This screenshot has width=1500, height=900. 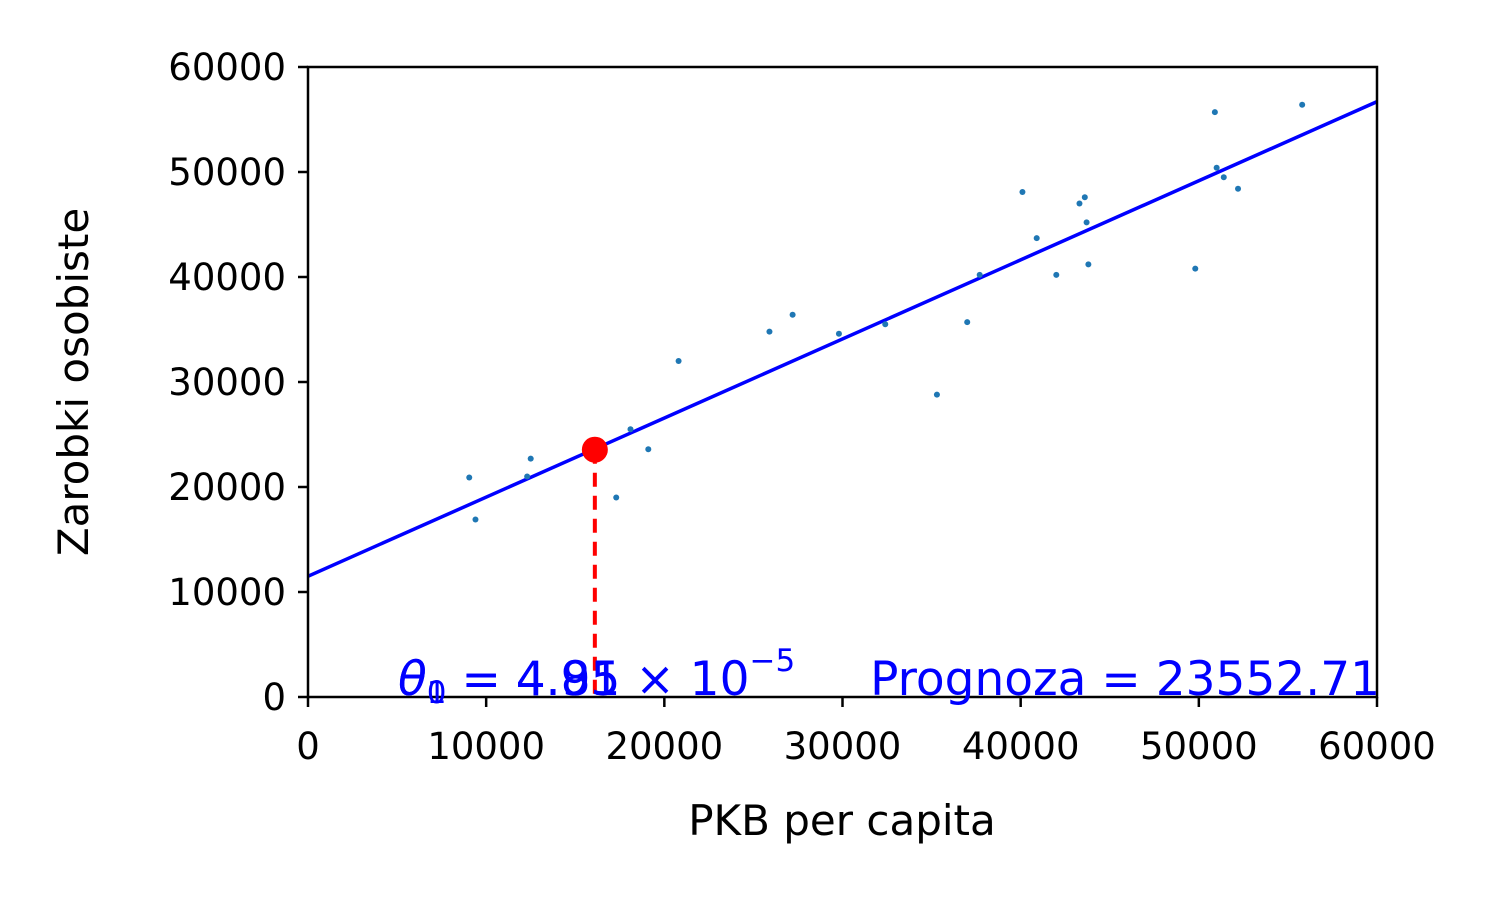 What do you see at coordinates (1199, 746) in the screenshot?
I see `x-tick-label: 50000` at bounding box center [1199, 746].